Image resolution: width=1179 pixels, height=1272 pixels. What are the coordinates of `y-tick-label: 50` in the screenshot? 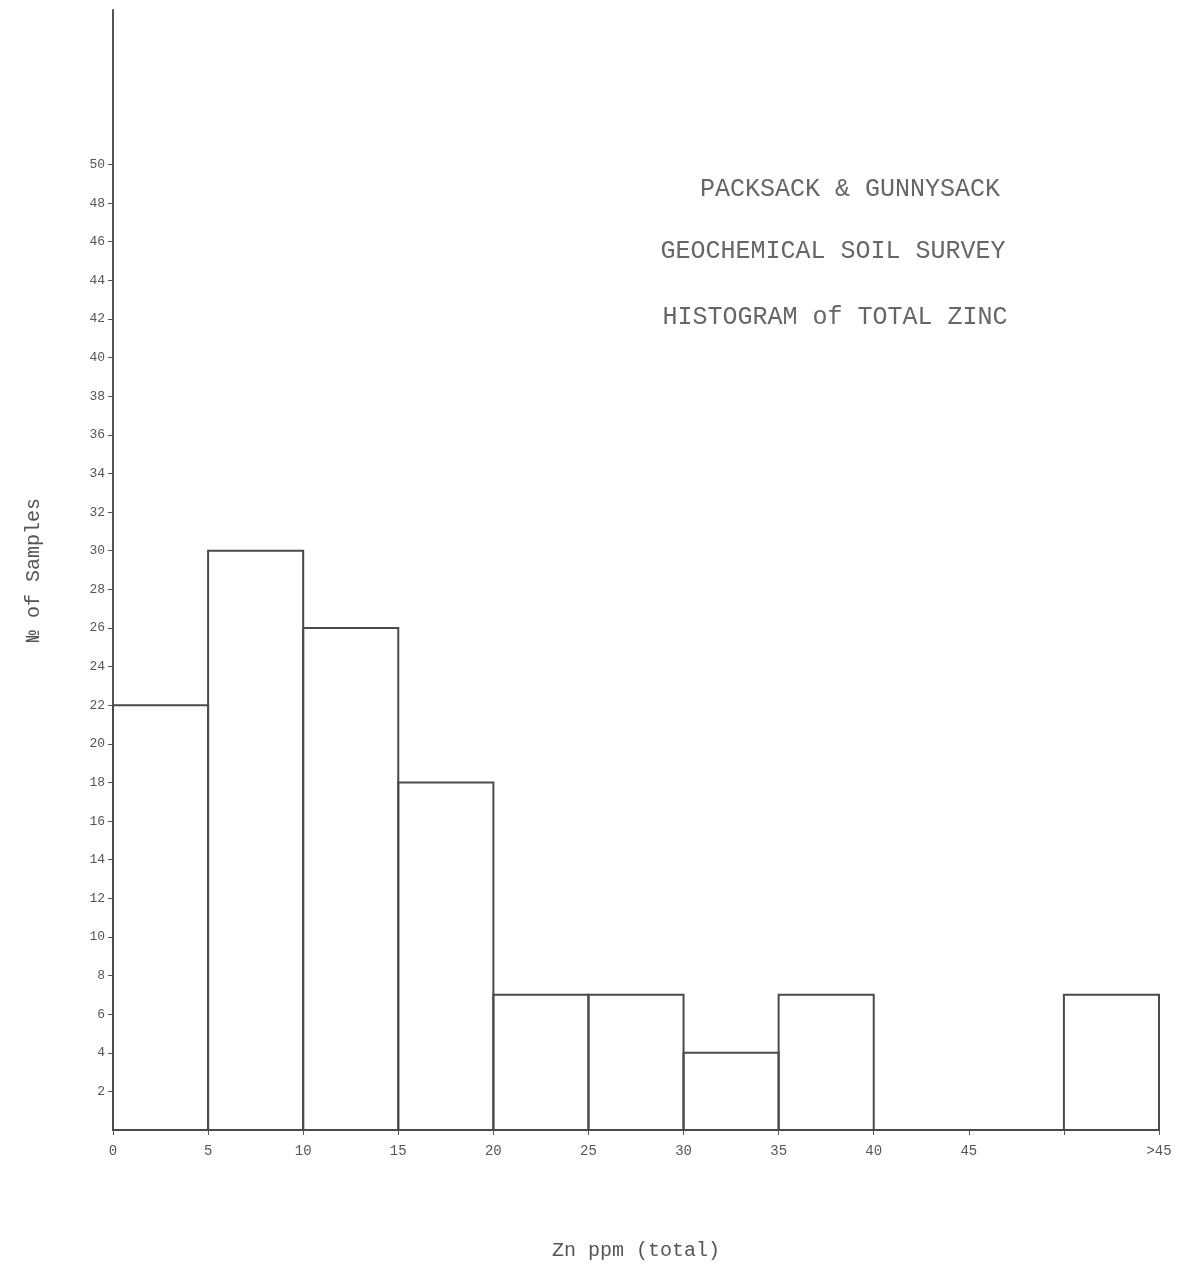 It's located at (97, 164).